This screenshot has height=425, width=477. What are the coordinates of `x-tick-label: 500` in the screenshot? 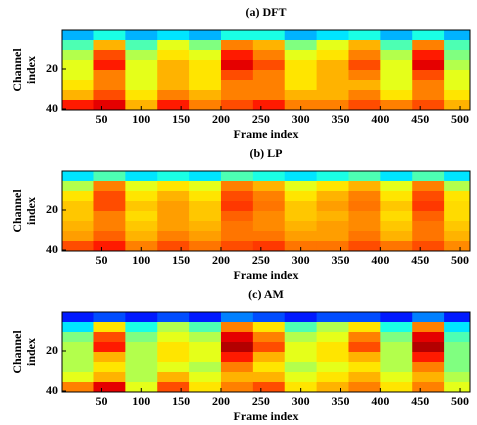 It's located at (460, 119).